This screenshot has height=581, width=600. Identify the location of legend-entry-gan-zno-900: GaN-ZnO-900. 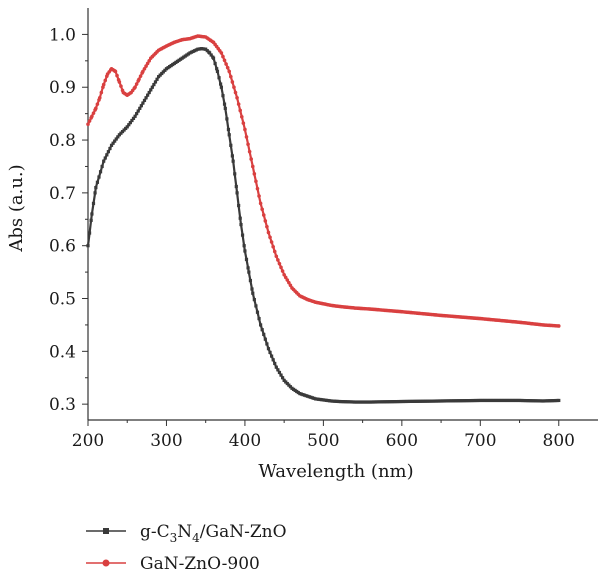
(173, 564).